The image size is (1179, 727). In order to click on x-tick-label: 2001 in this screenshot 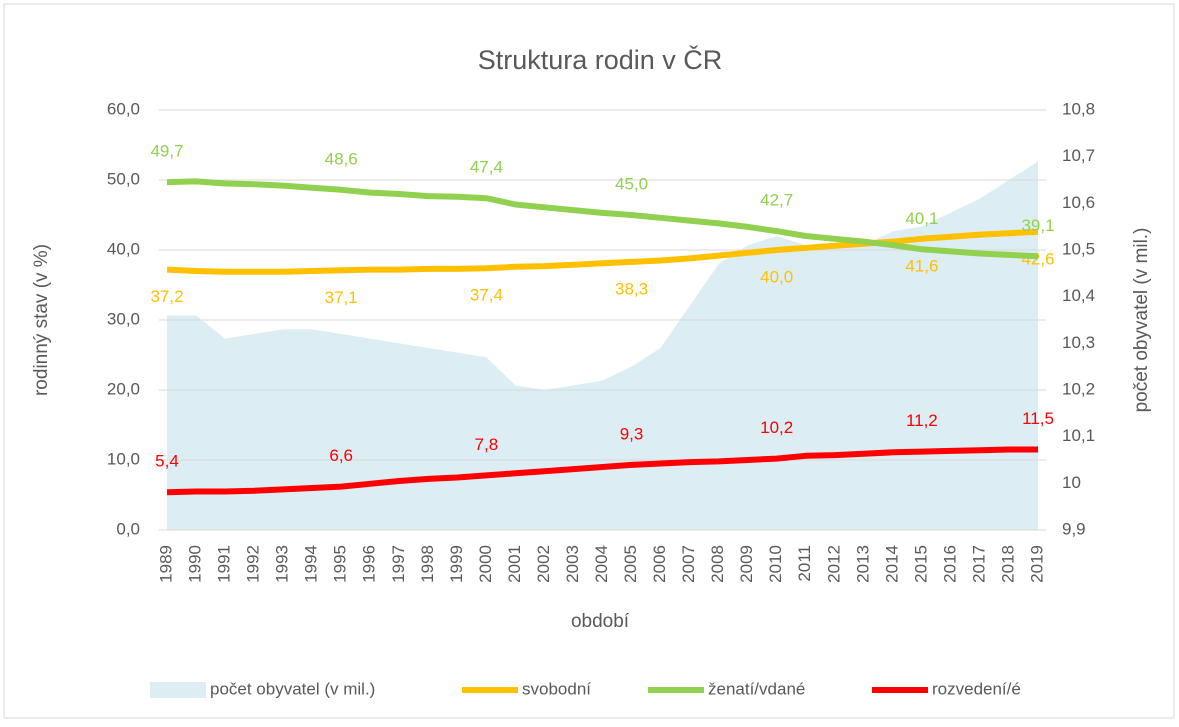, I will do `click(514, 564)`.